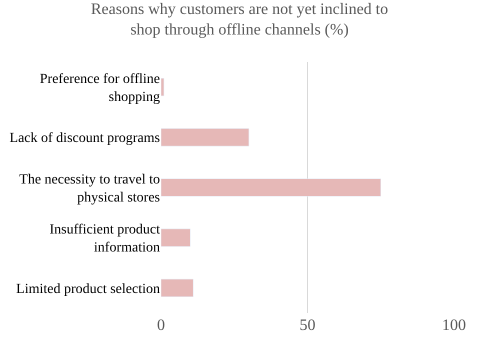 Image resolution: width=479 pixels, height=344 pixels. Describe the element at coordinates (88, 289) in the screenshot. I see `y-tick-label: Limited product selection` at that location.